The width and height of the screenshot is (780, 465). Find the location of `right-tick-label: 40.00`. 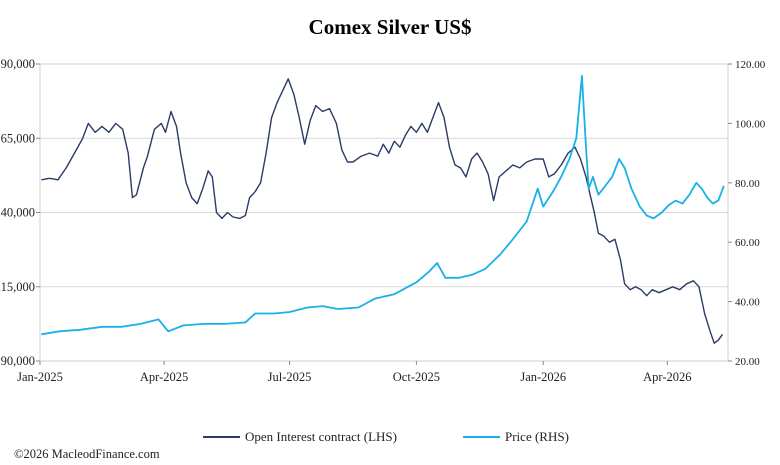

right-tick-label: 40.00 is located at coordinates (747, 303).